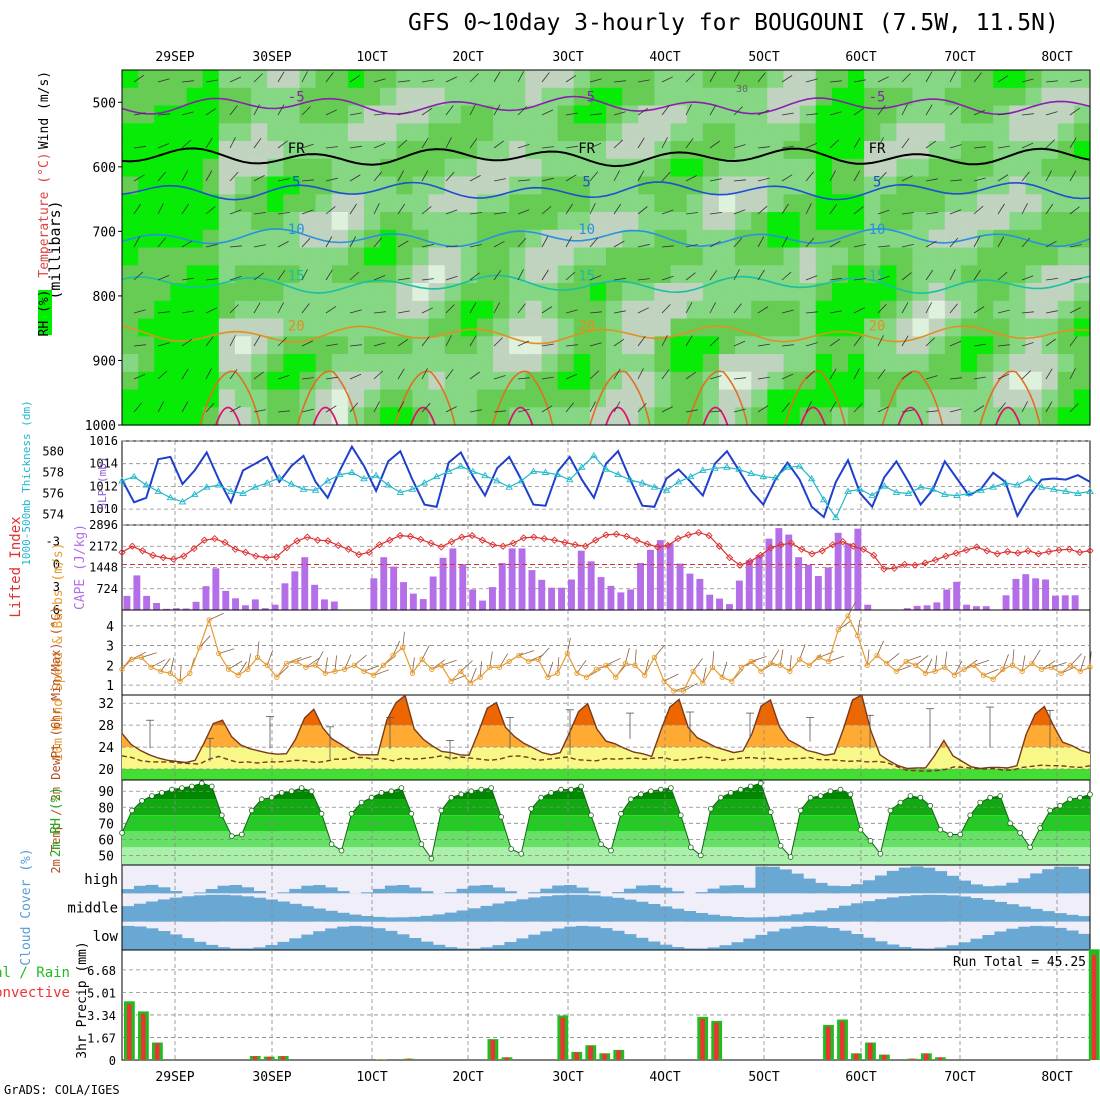  I want to click on temp-band, so click(606, 774).